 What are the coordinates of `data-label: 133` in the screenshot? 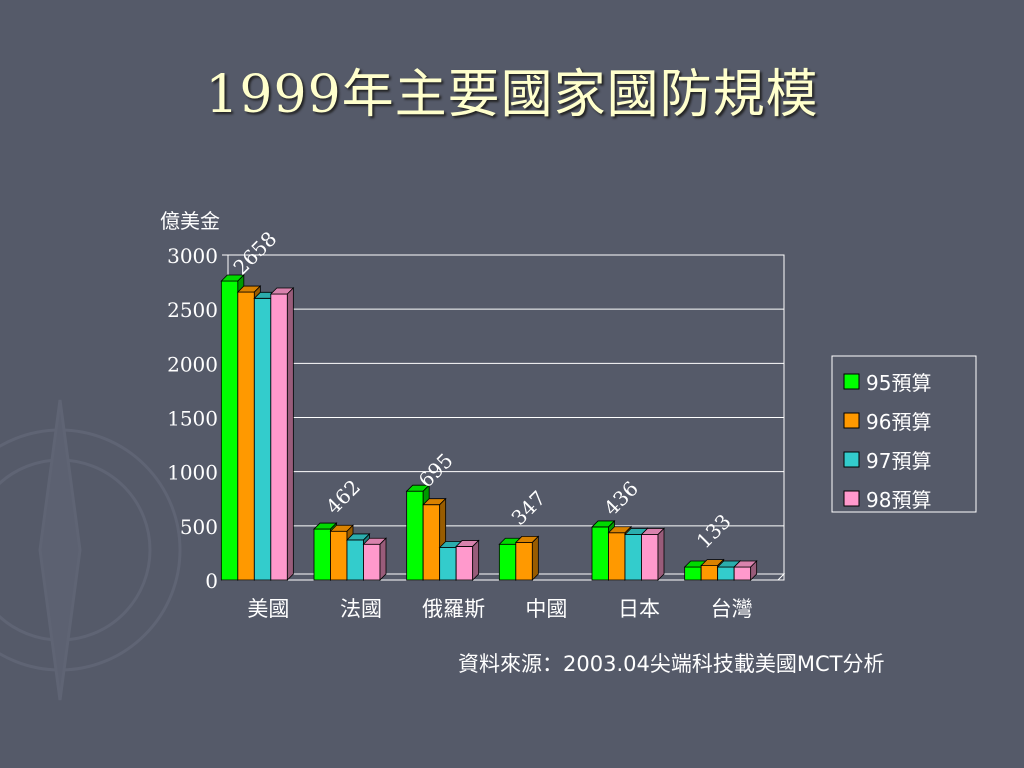 It's located at (714, 531).